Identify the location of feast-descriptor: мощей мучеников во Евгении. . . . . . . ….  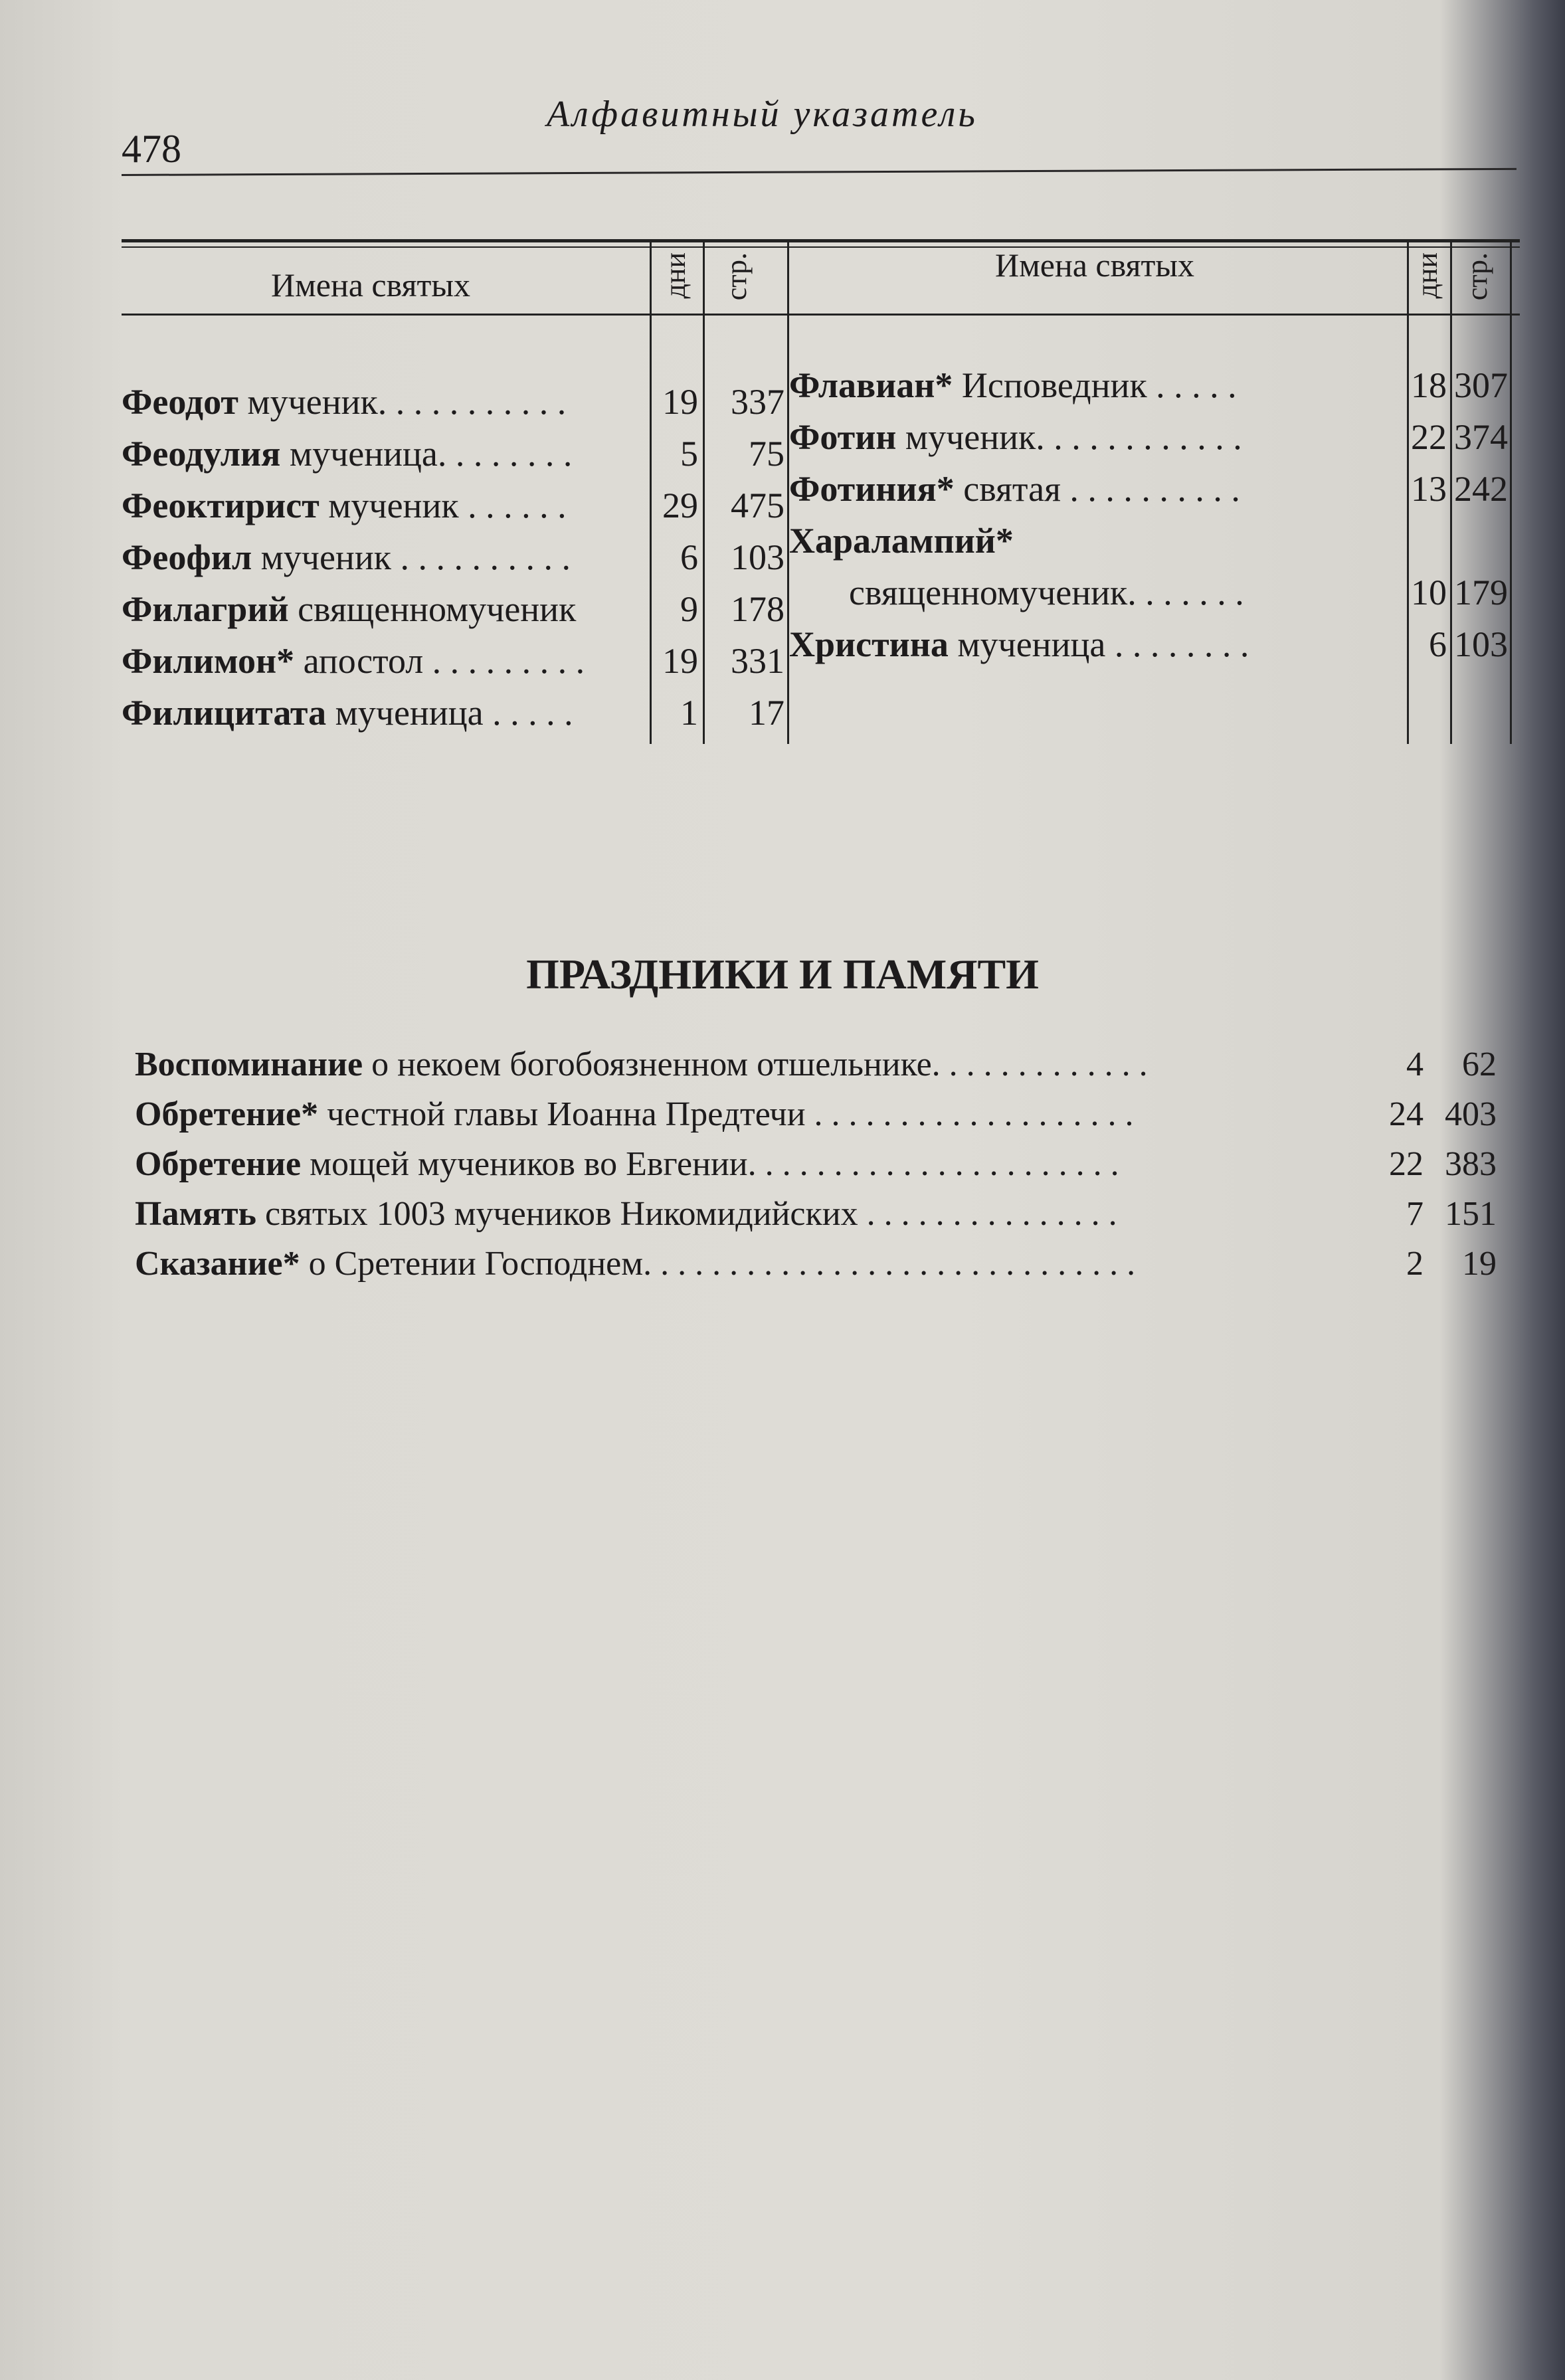
(710, 1164).